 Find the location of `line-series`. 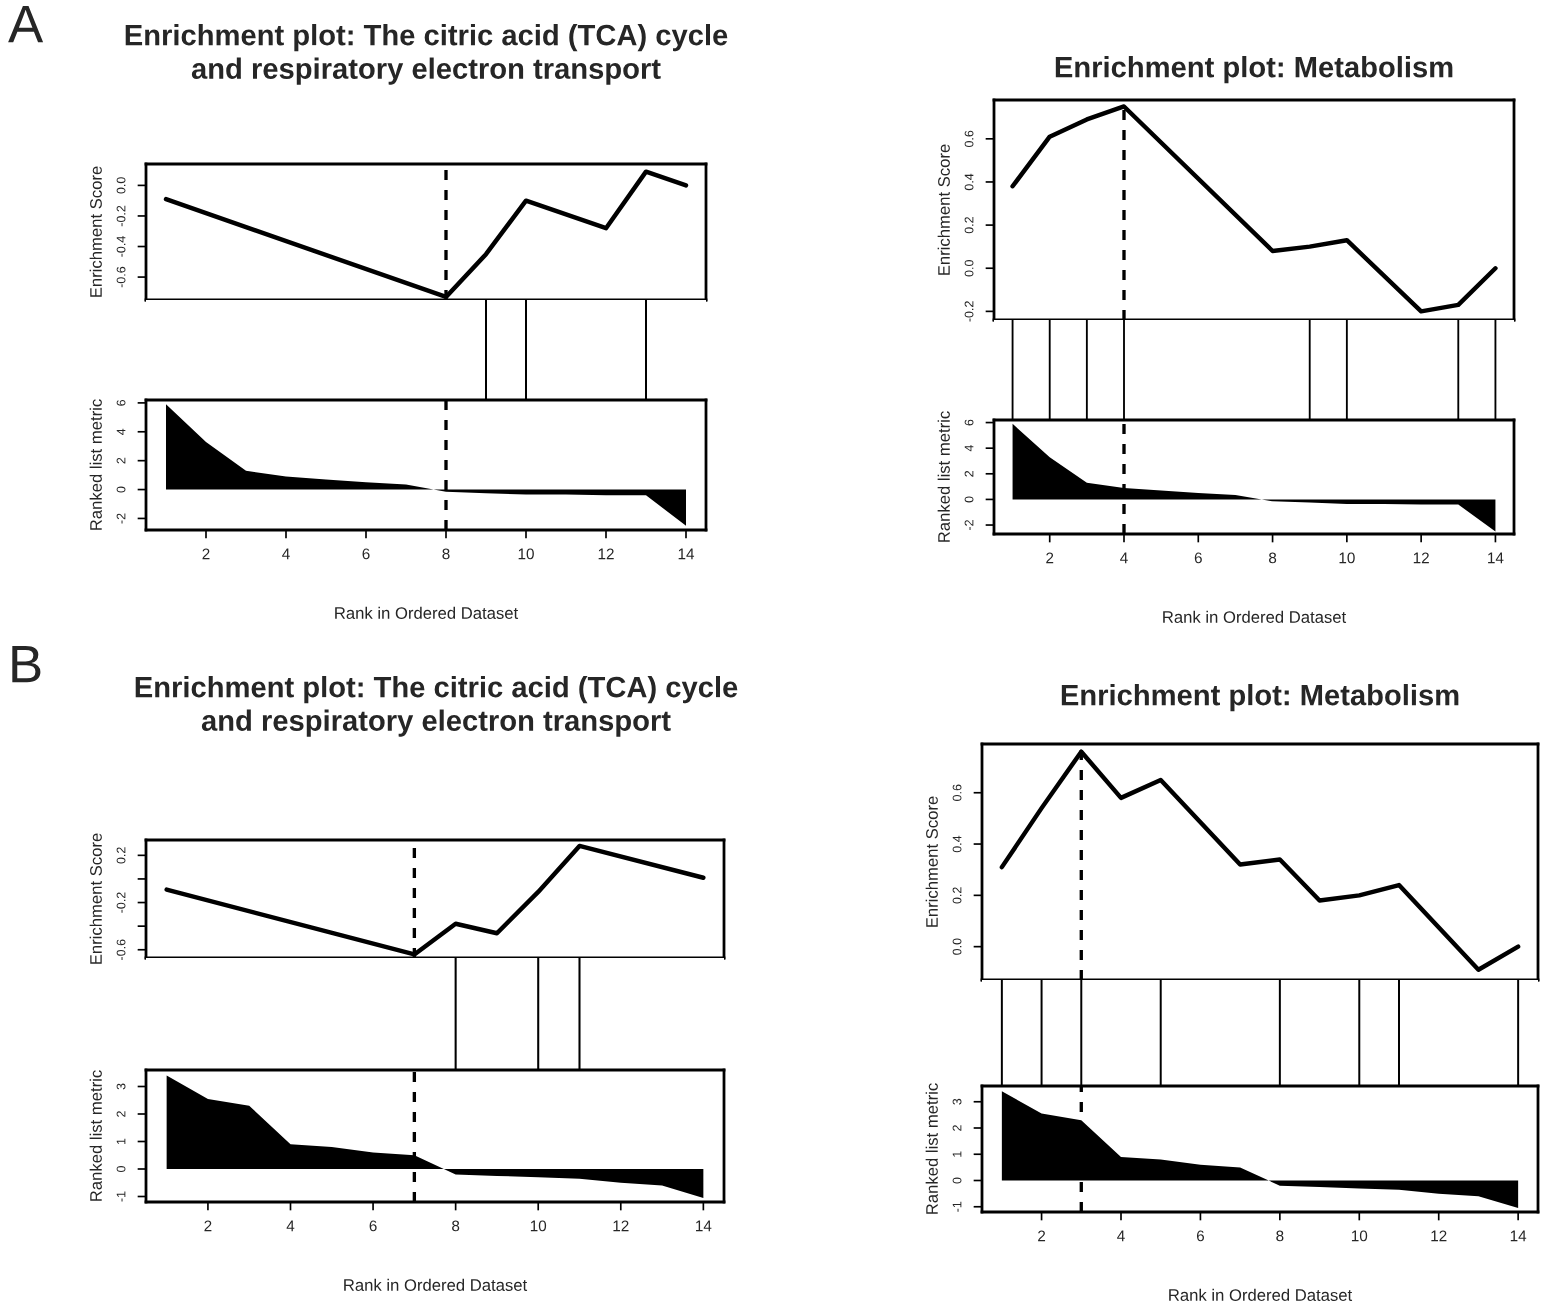

line-series is located at coordinates (1260, 860).